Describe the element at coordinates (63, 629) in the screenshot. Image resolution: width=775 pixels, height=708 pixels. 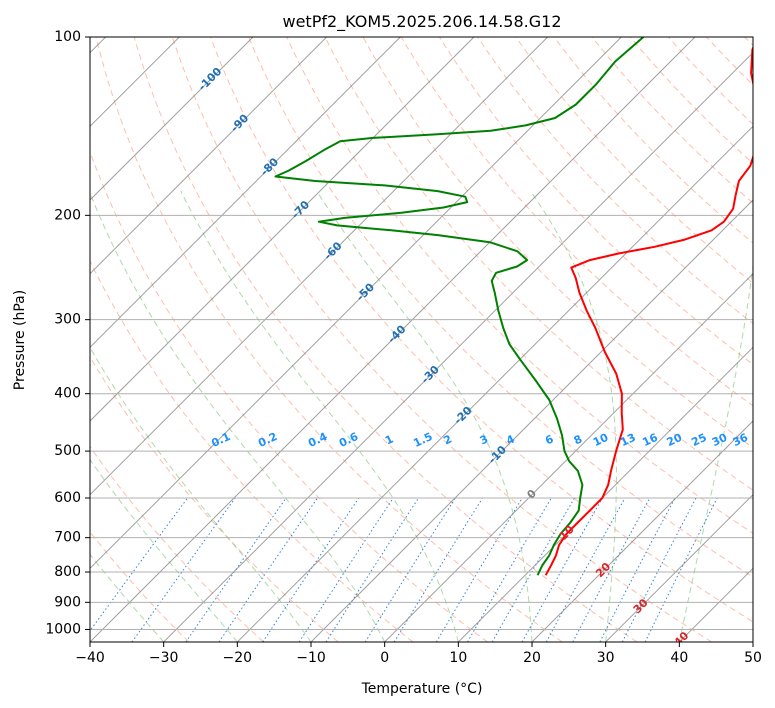
I see `y-tick-label: 1000` at that location.